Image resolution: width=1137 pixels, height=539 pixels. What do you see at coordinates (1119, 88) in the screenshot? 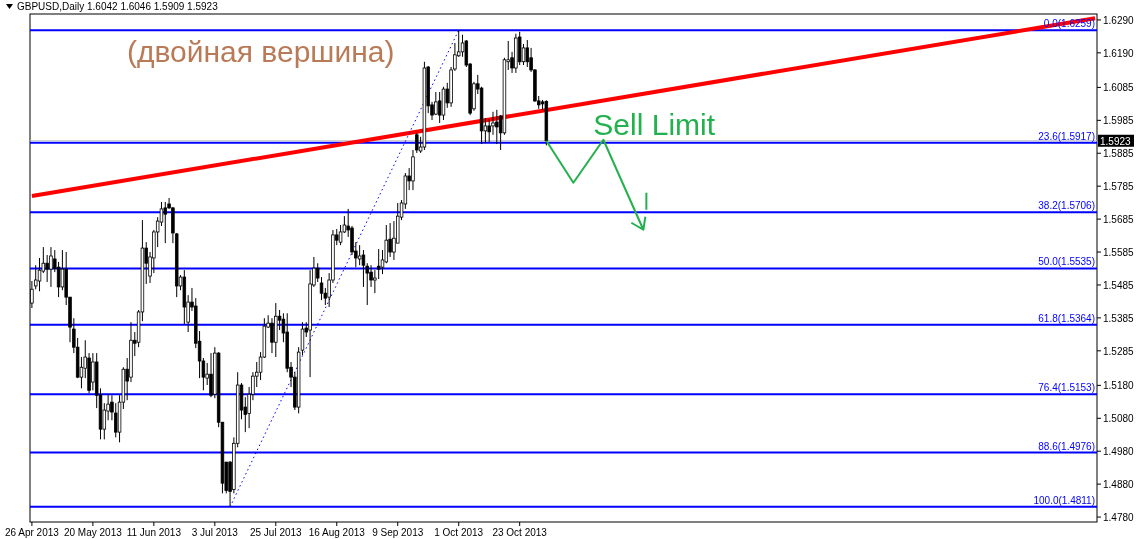
I see `y-tick-label: 1.6085` at bounding box center [1119, 88].